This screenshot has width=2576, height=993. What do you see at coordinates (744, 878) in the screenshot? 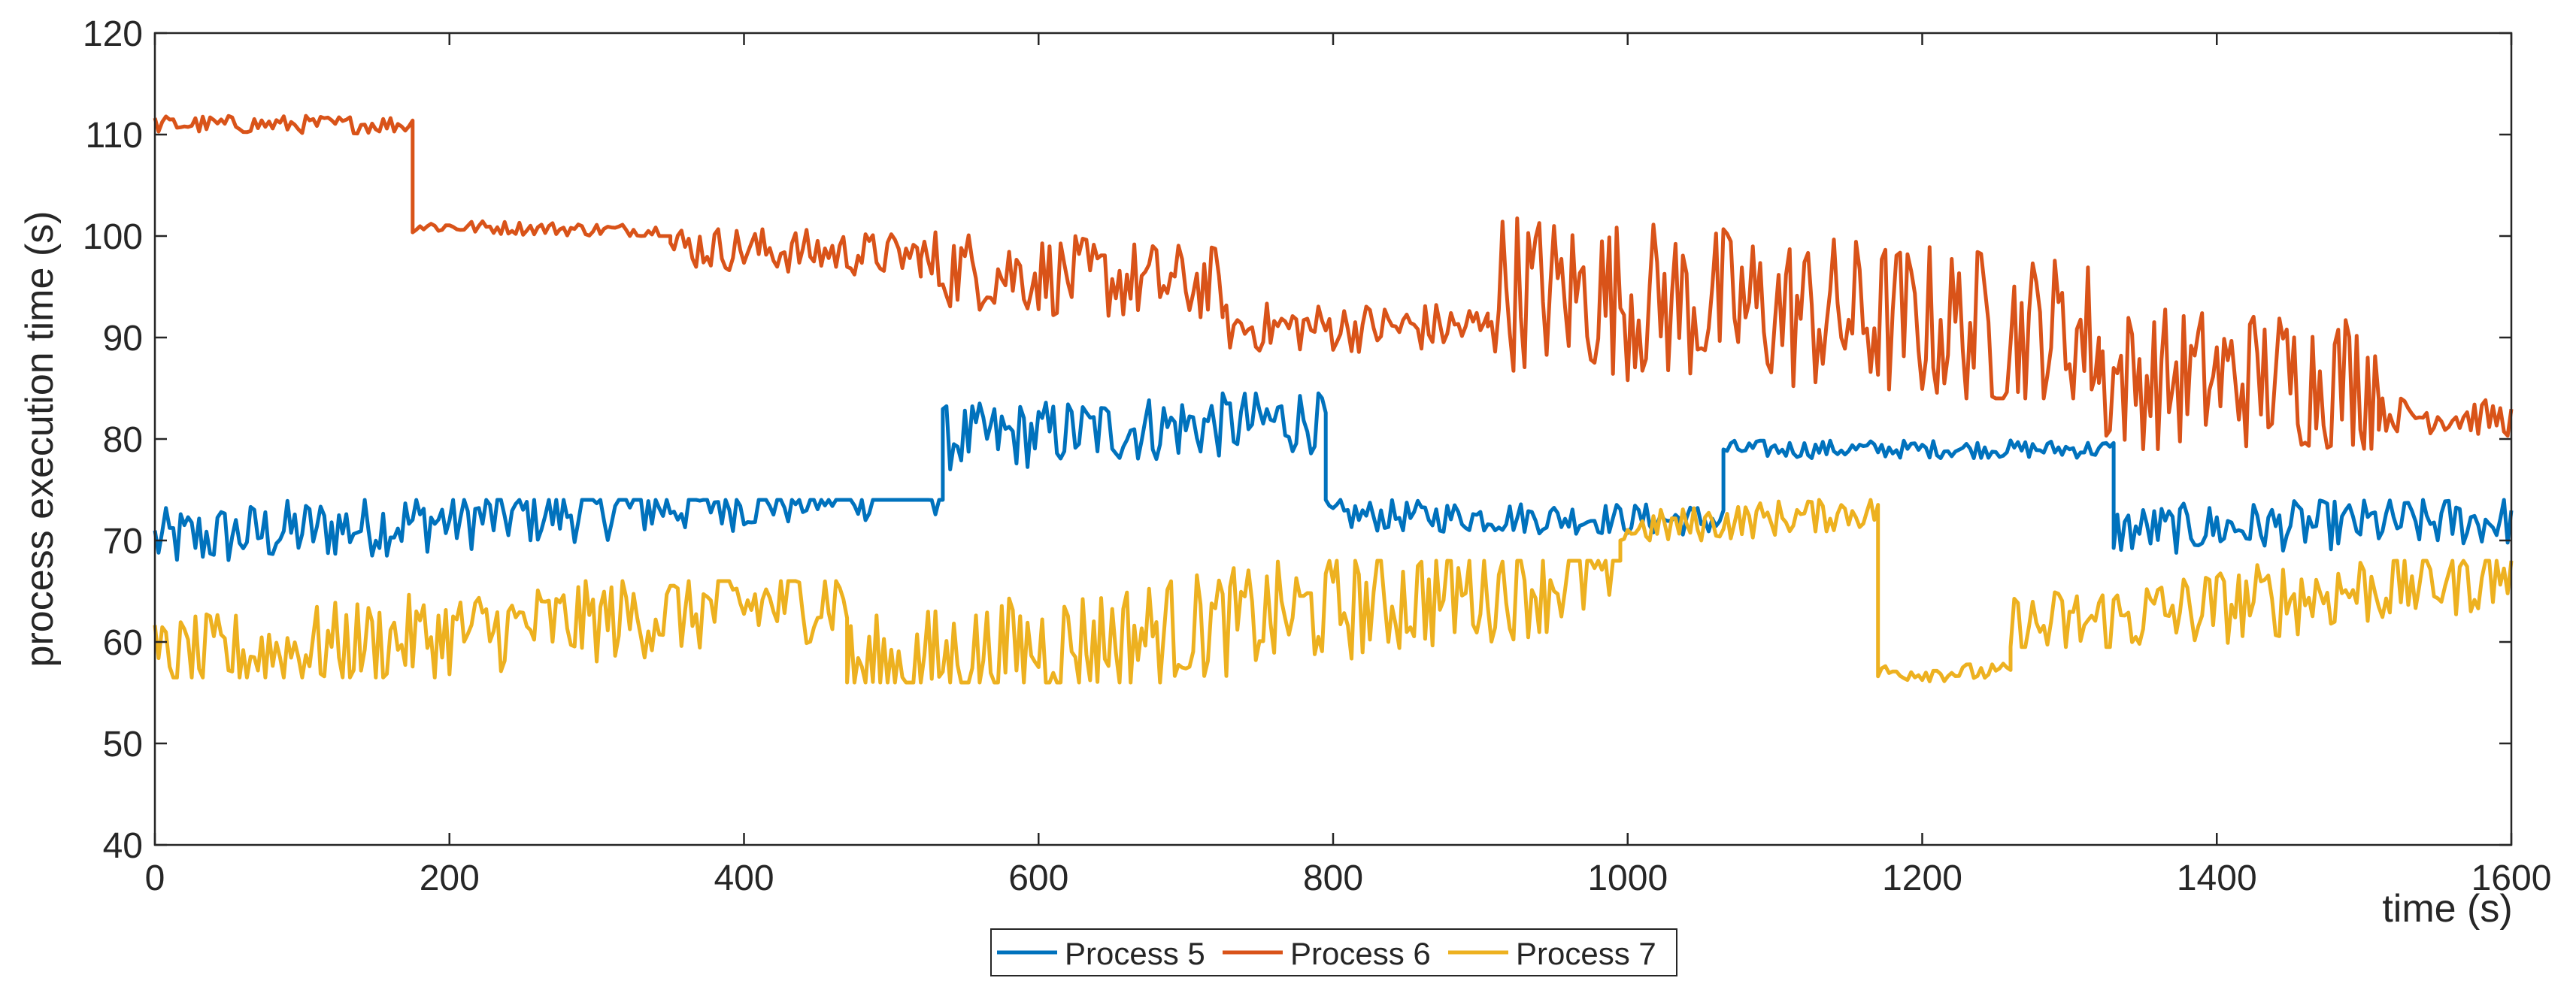
I see `x-tick-label: 400` at bounding box center [744, 878].